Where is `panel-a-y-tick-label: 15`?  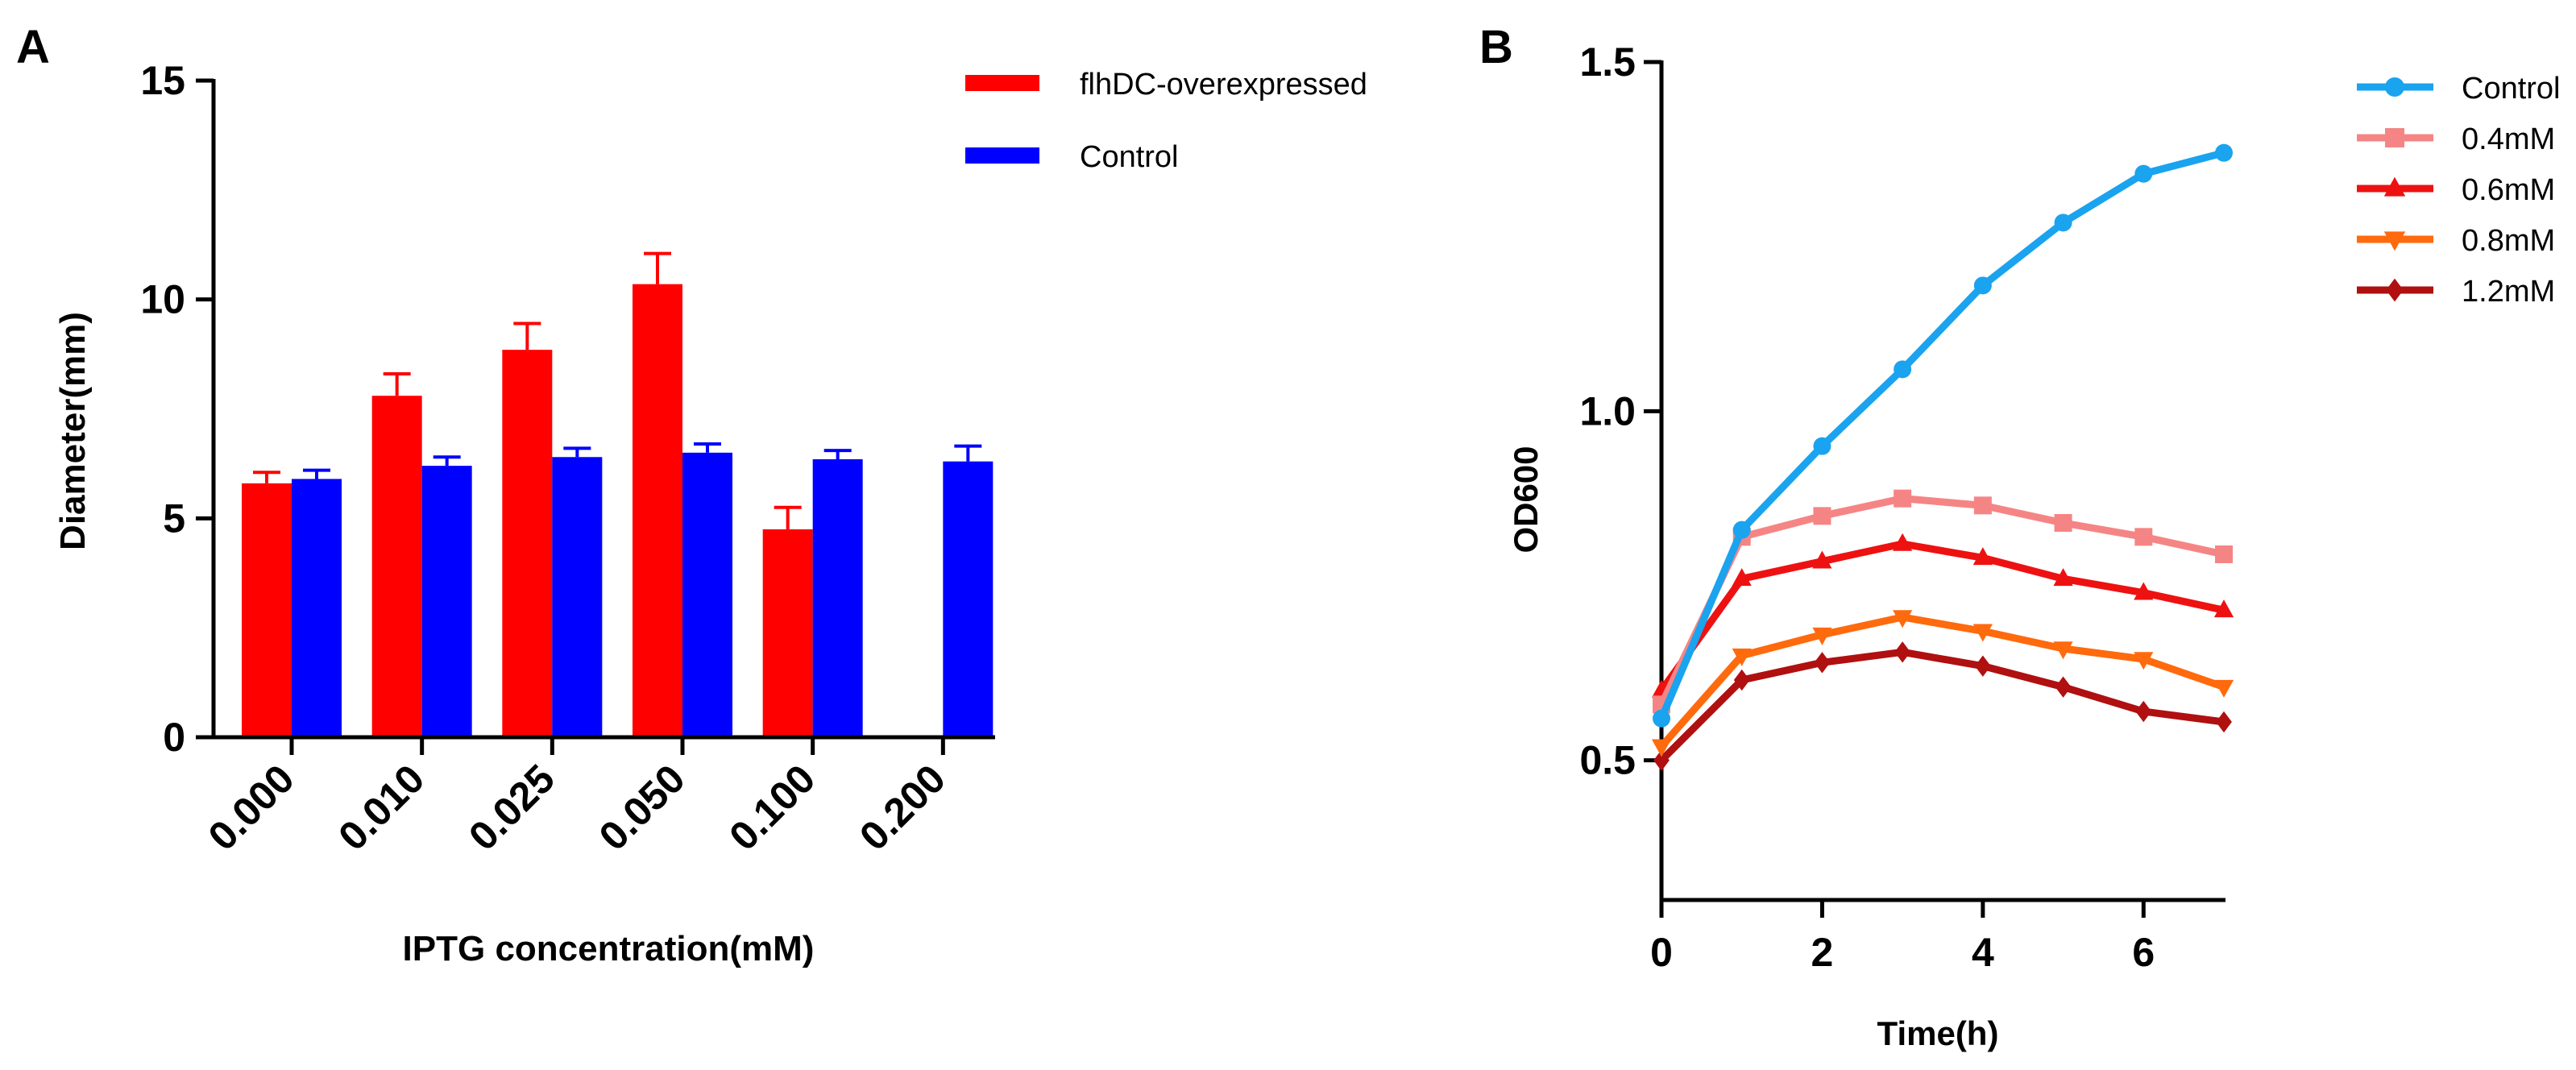 panel-a-y-tick-label: 15 is located at coordinates (162, 81).